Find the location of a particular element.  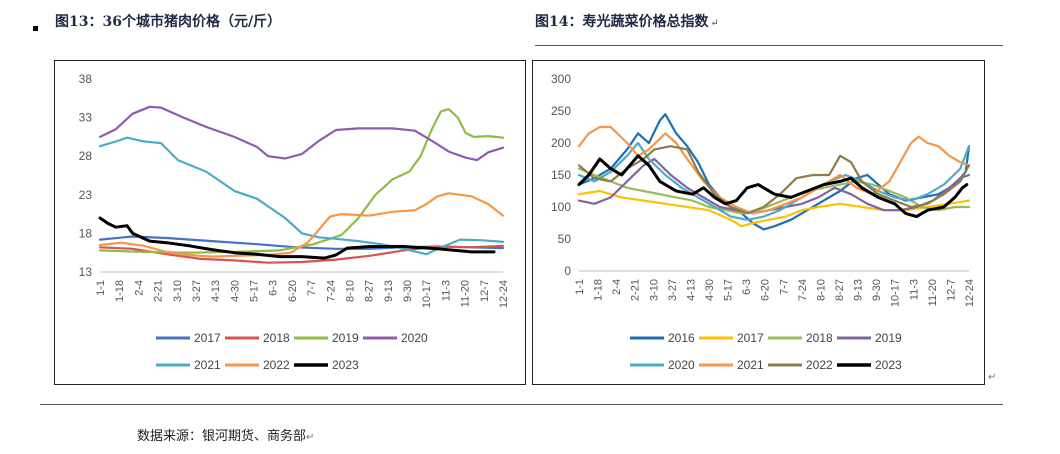

series-line-2022 is located at coordinates (301, 225).